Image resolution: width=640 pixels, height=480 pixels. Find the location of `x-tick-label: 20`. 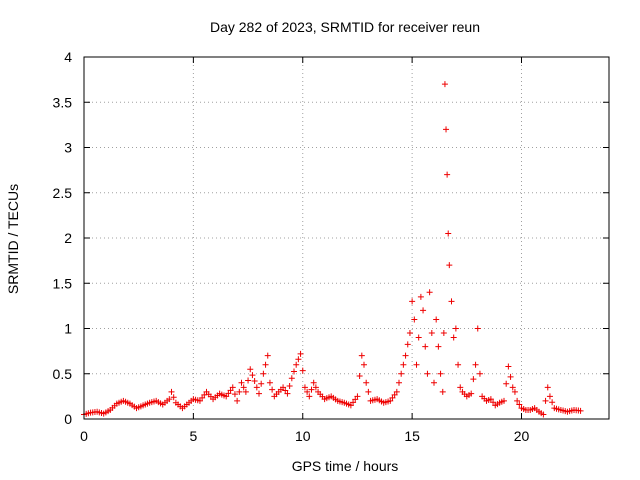

x-tick-label: 20 is located at coordinates (522, 436).